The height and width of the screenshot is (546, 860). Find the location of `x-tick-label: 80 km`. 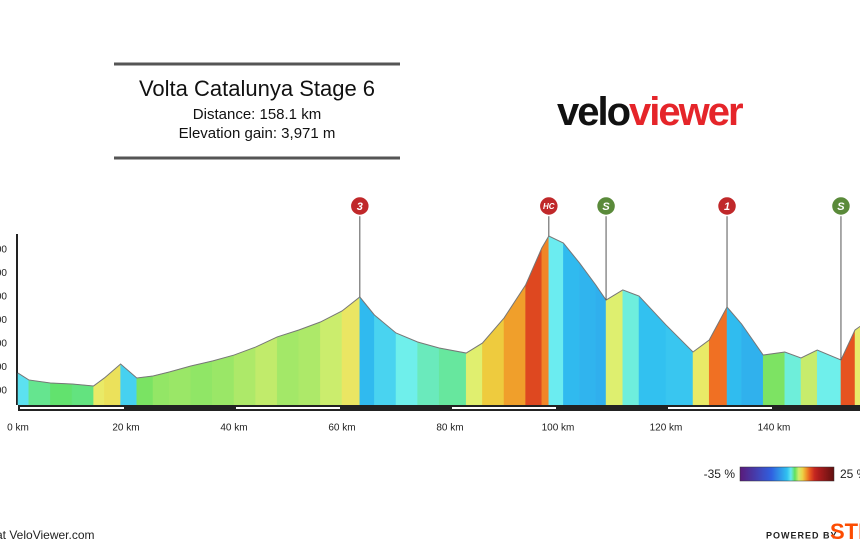

x-tick-label: 80 km is located at coordinates (449, 428).